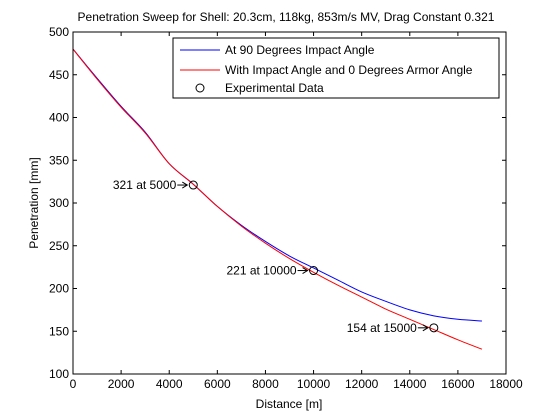  What do you see at coordinates (34, 202) in the screenshot?
I see `y-axis-label: Penetration [mm]` at bounding box center [34, 202].